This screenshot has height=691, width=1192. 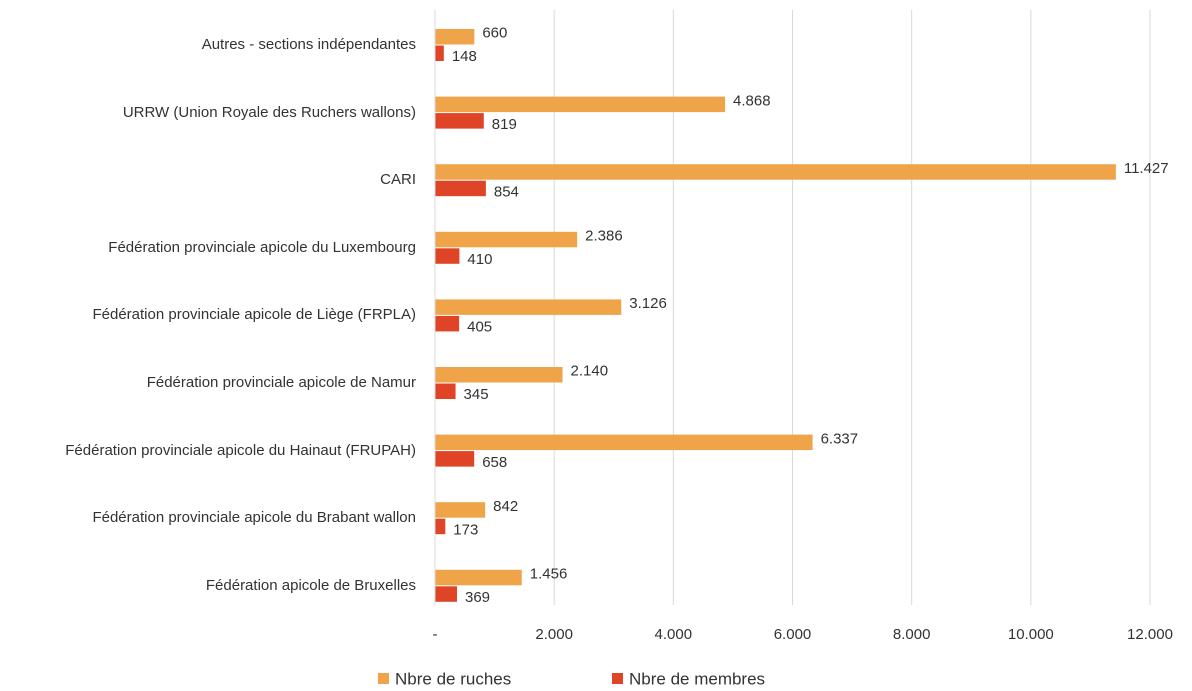 I want to click on category-label: Fédération apicole de Bruxelles, so click(x=310, y=585).